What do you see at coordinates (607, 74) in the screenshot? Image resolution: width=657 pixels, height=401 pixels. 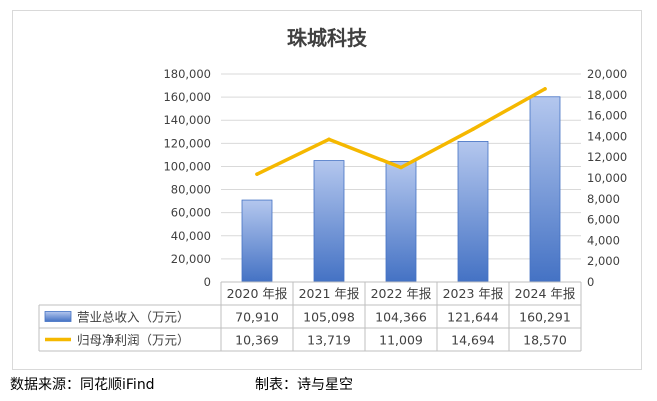 I see `right-tick-label: 20,000` at bounding box center [607, 74].